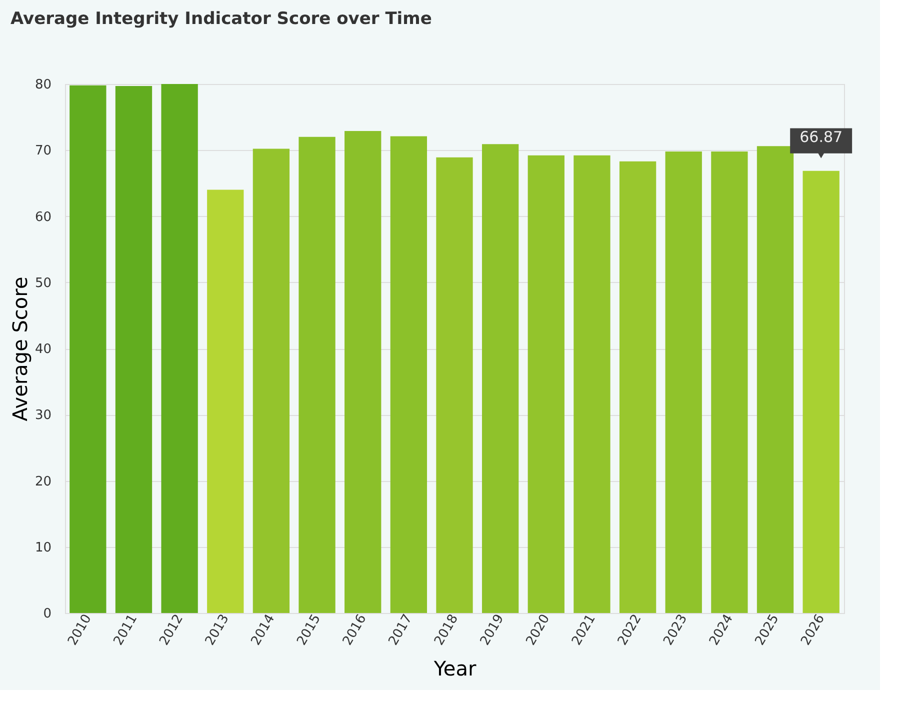  What do you see at coordinates (47, 614) in the screenshot?
I see `y-tick-label: 0` at bounding box center [47, 614].